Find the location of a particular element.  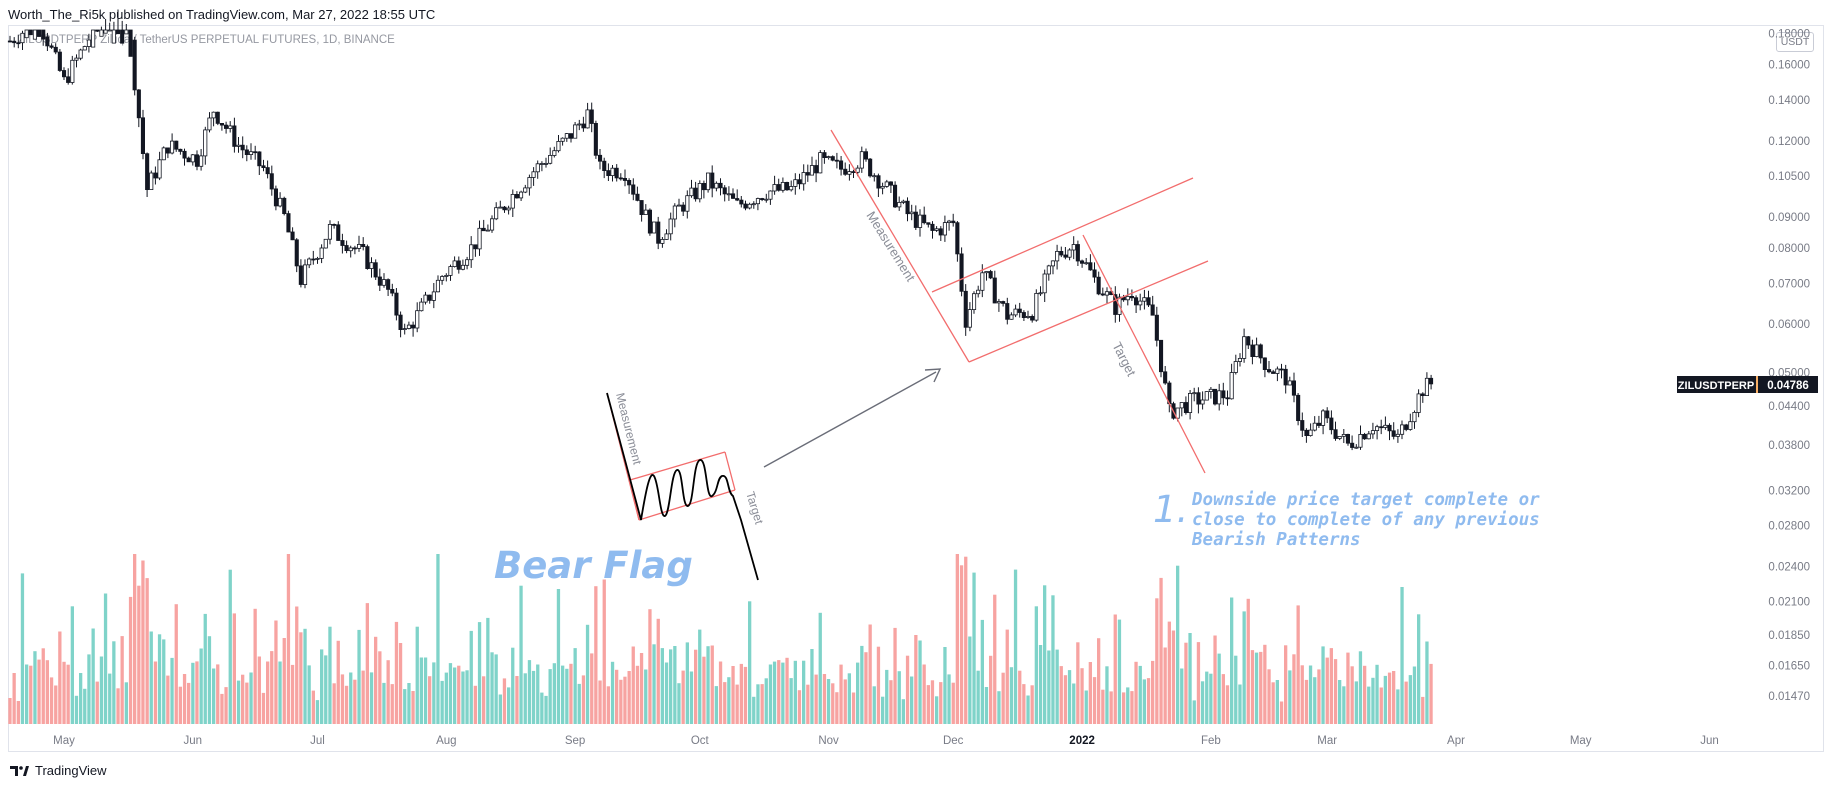

bear-flag-illustration is located at coordinates (682, 486).